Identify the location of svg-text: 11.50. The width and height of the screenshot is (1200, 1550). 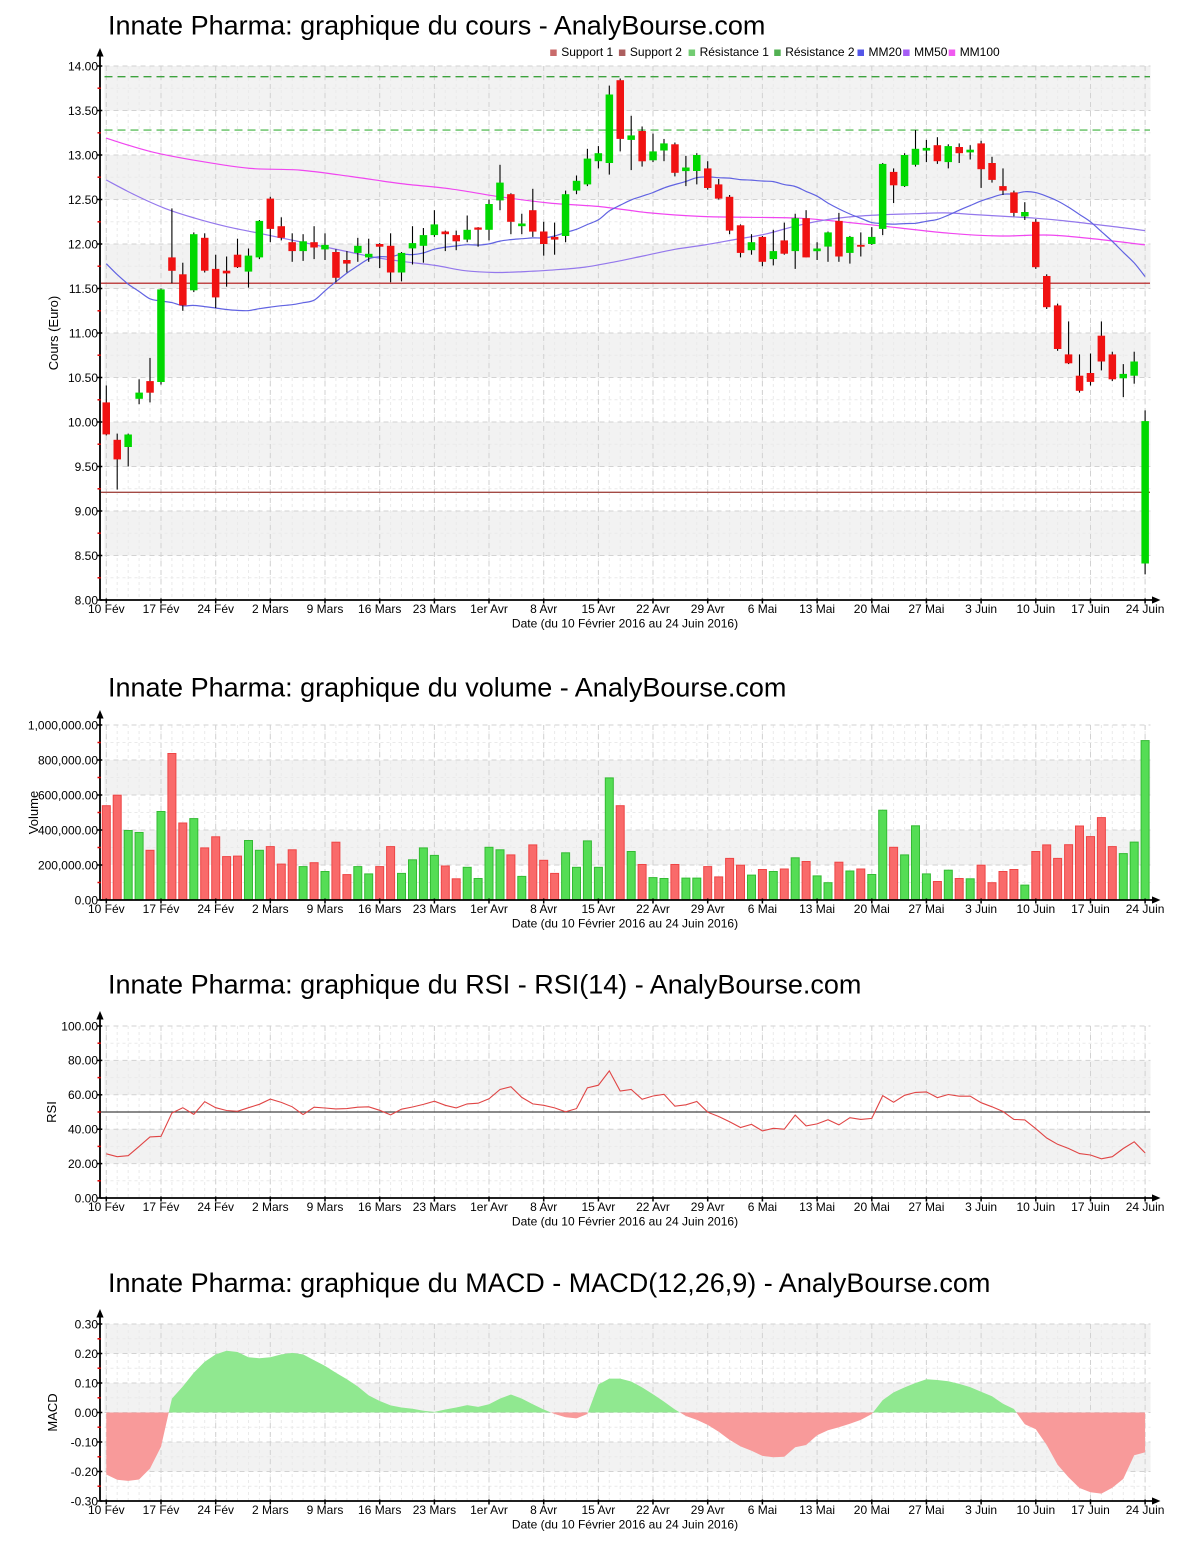
(83, 289).